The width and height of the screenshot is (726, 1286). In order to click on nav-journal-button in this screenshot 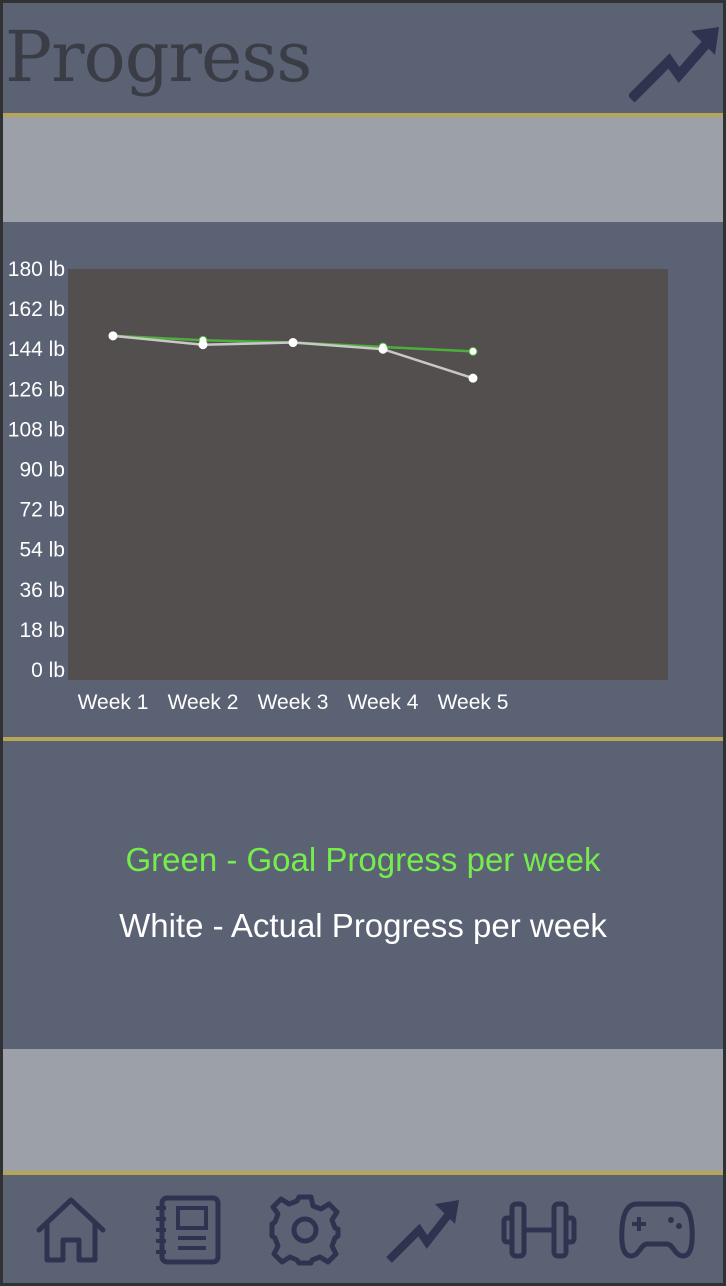, I will do `click(188, 1230)`.